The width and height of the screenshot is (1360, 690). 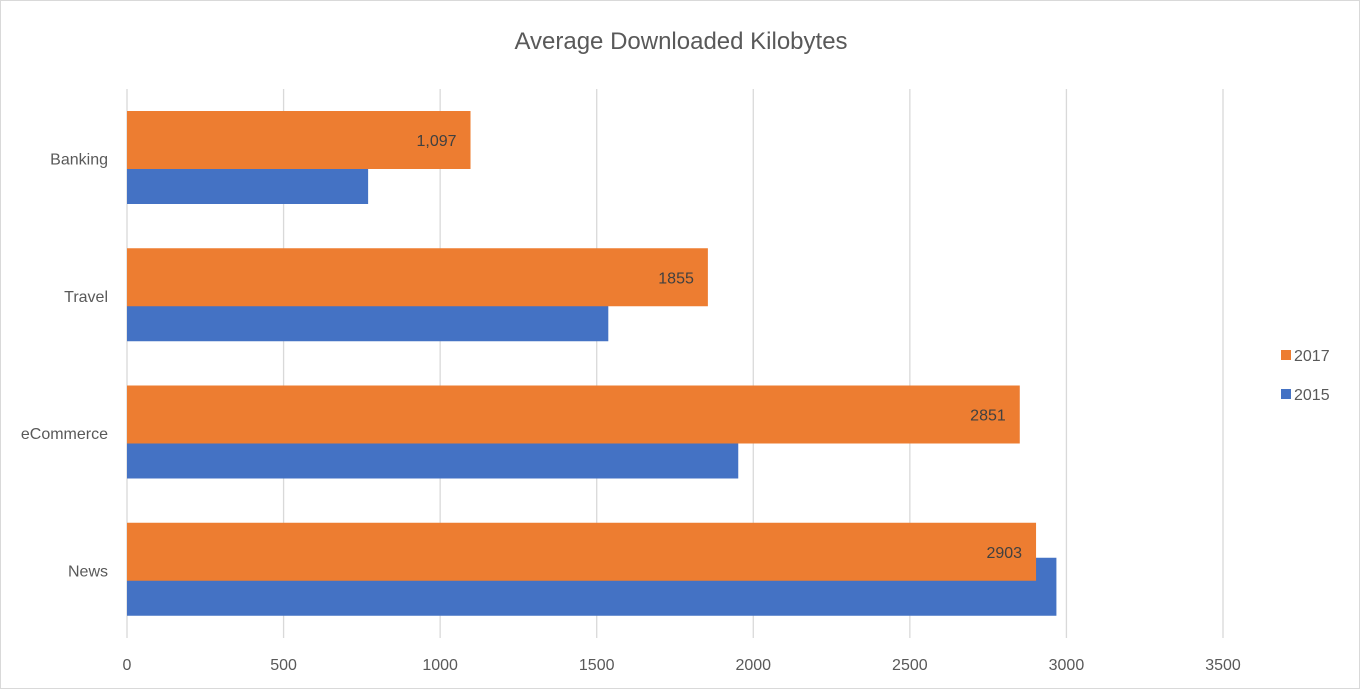 I want to click on legend-swatch-2017, so click(x=1286, y=355).